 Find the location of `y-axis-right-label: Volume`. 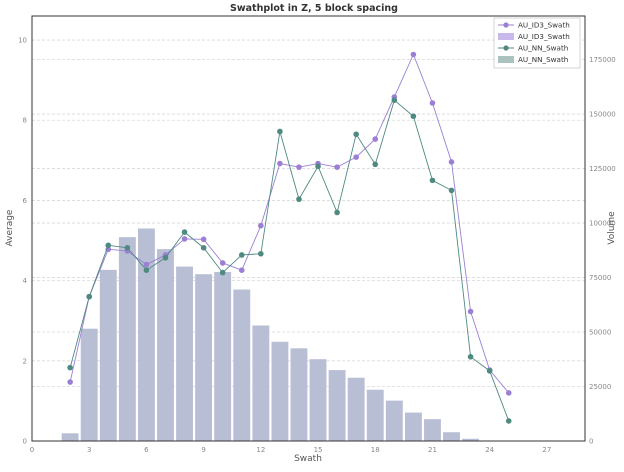

y-axis-right-label: Volume is located at coordinates (612, 228).